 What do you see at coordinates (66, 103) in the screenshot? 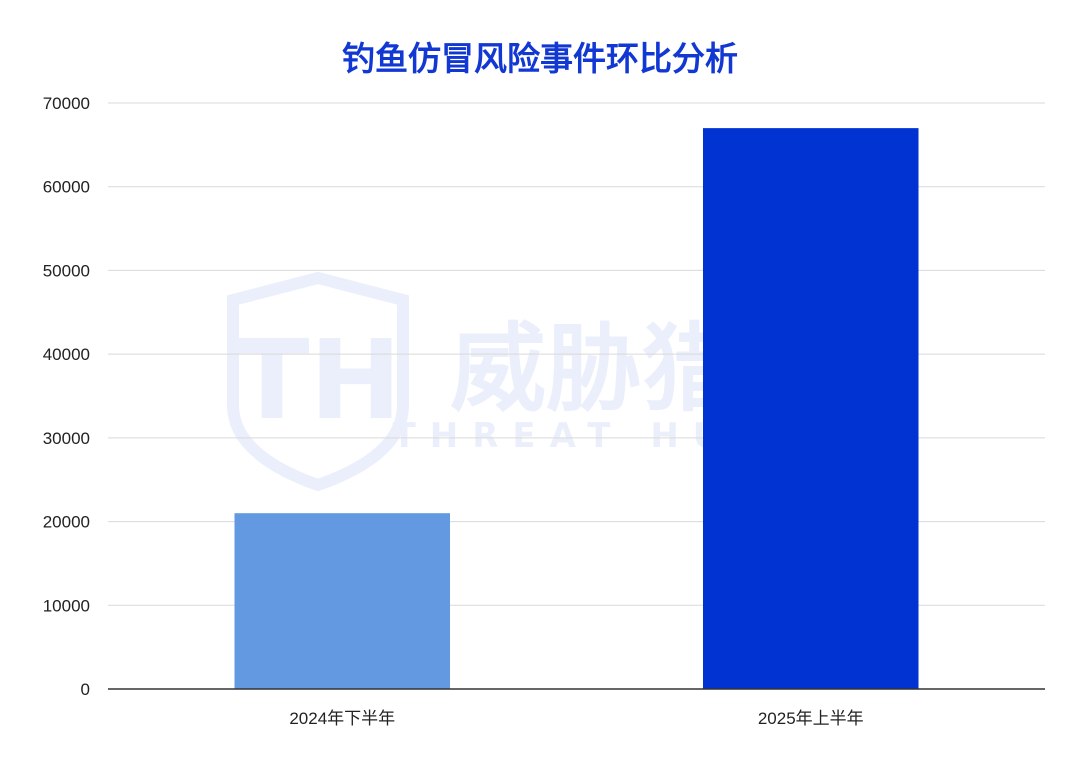
I see `y-tick-label: 70000` at bounding box center [66, 103].